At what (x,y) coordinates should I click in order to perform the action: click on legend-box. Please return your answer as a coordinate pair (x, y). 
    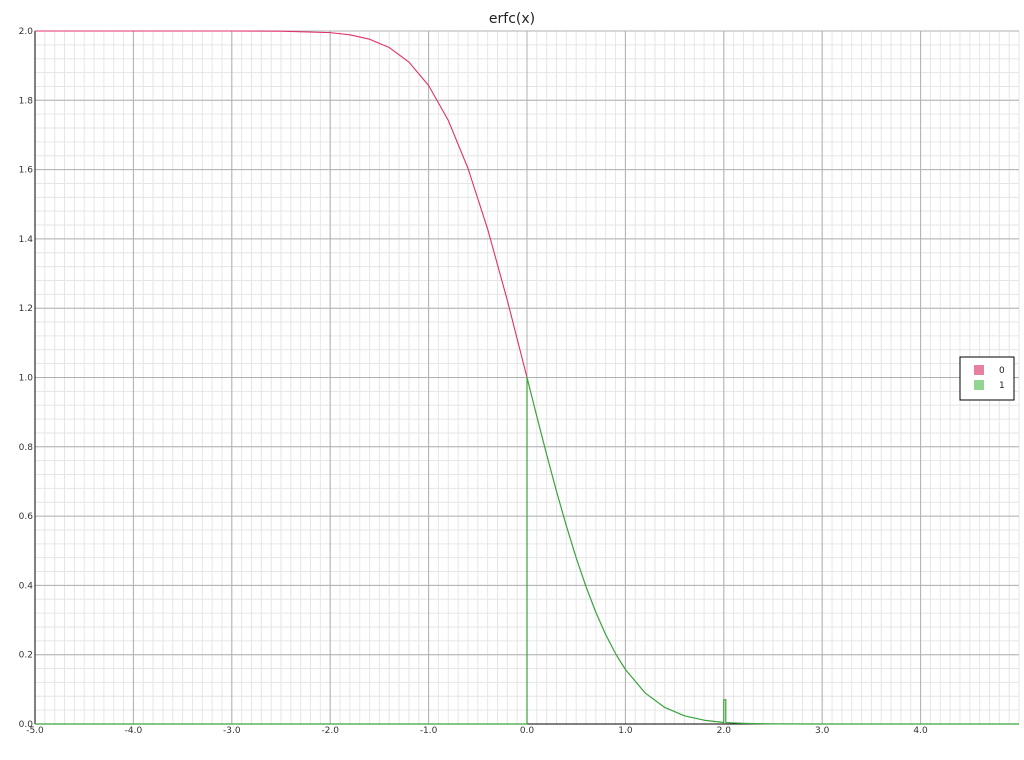
    Looking at the image, I should click on (987, 378).